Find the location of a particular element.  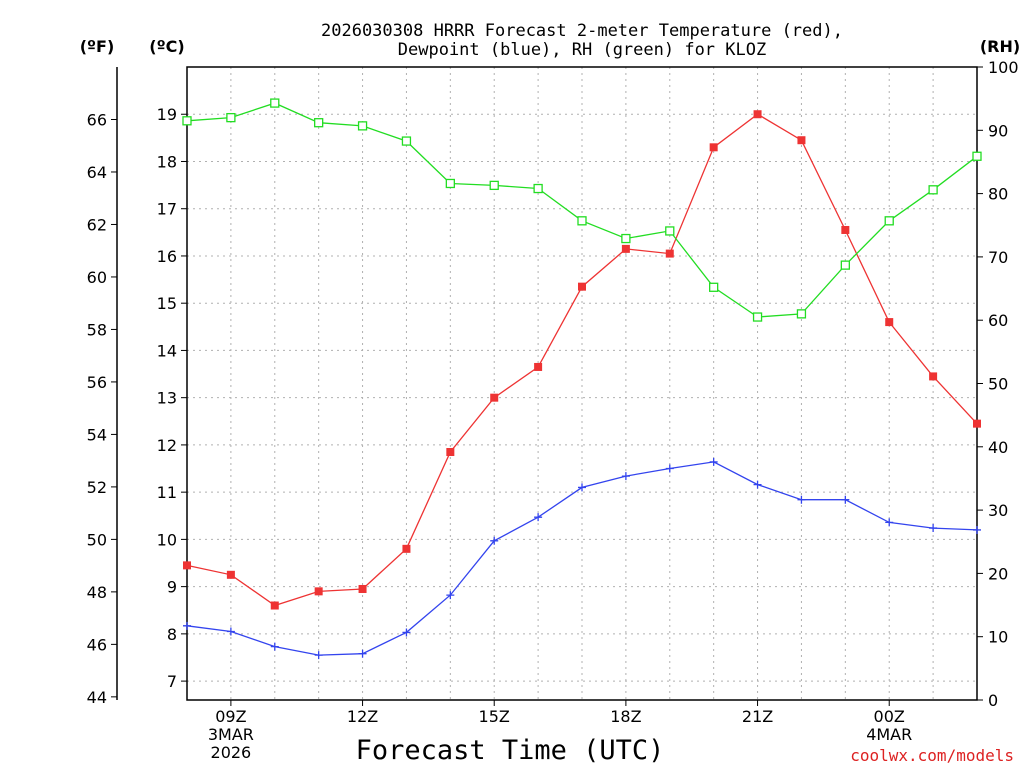

fahrenheit-tick-label: 52 is located at coordinates (97, 487).